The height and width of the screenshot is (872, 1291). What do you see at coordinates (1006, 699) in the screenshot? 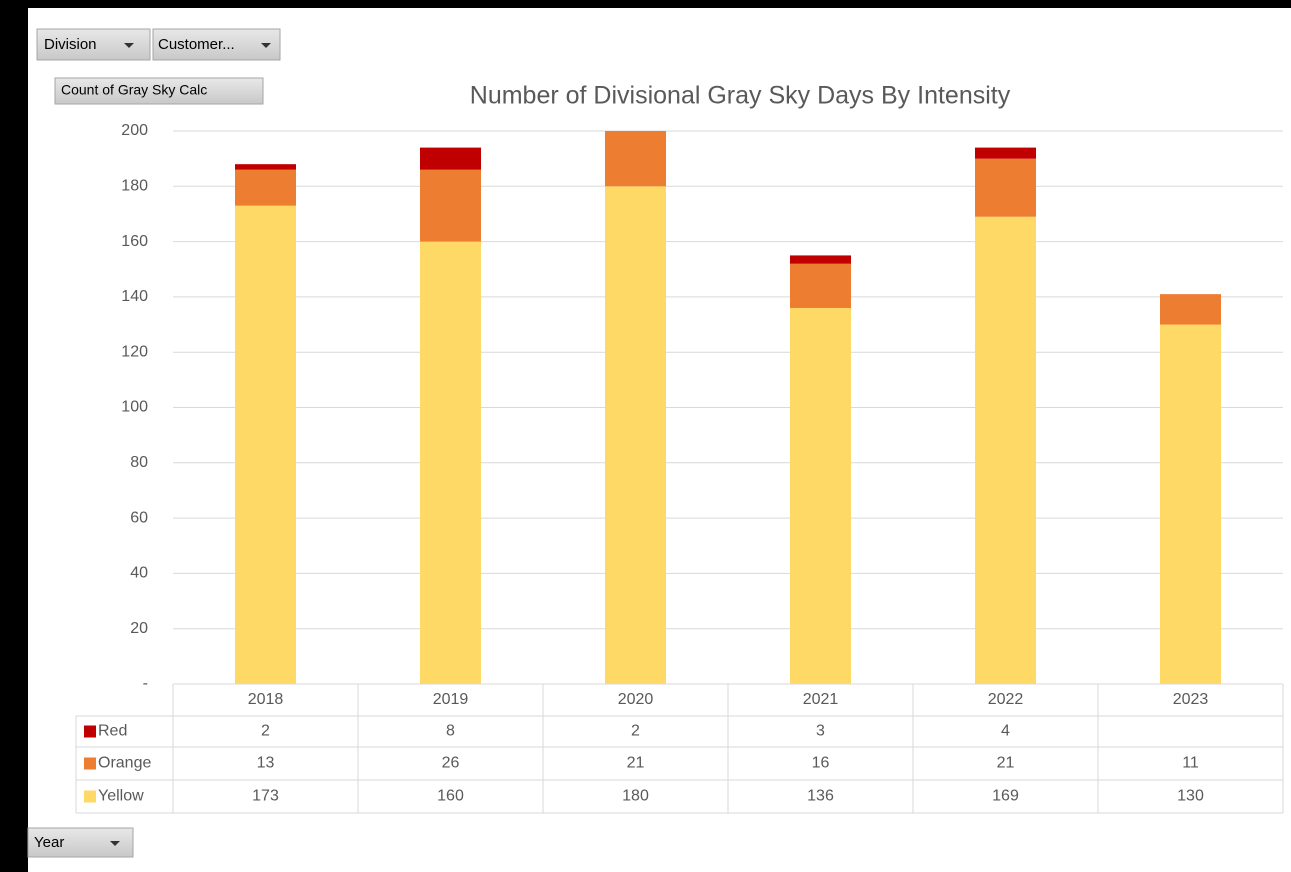
I see `x-tick-label: 2022` at bounding box center [1006, 699].